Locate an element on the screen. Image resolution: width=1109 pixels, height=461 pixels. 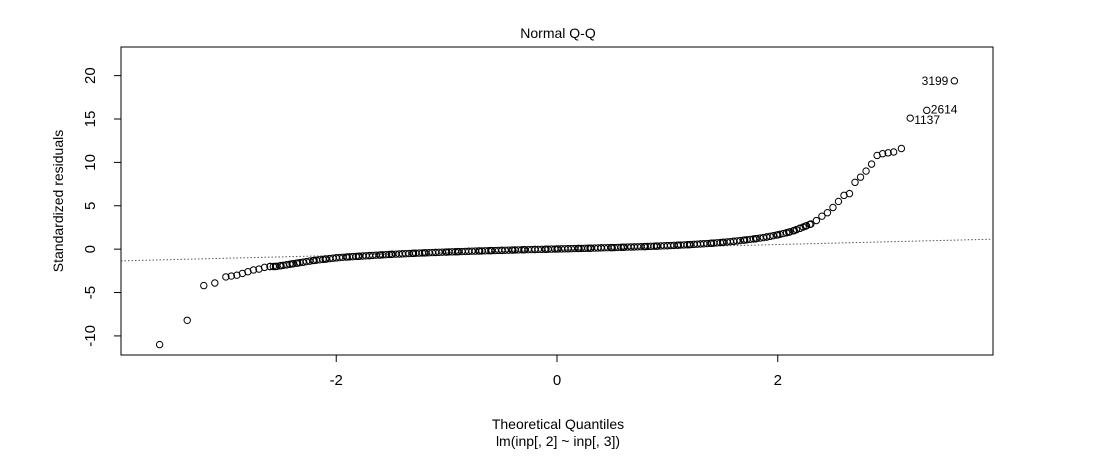
x-axis: -2 0 2 is located at coordinates (556, 371).